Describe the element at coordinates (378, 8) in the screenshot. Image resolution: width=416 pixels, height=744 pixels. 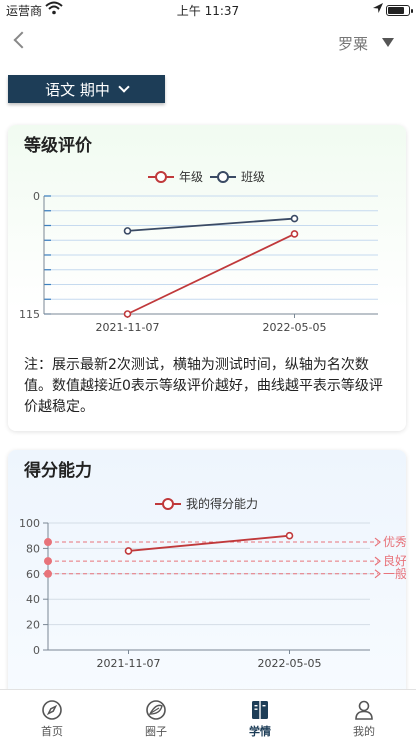
I see `location-arrow-icon` at that location.